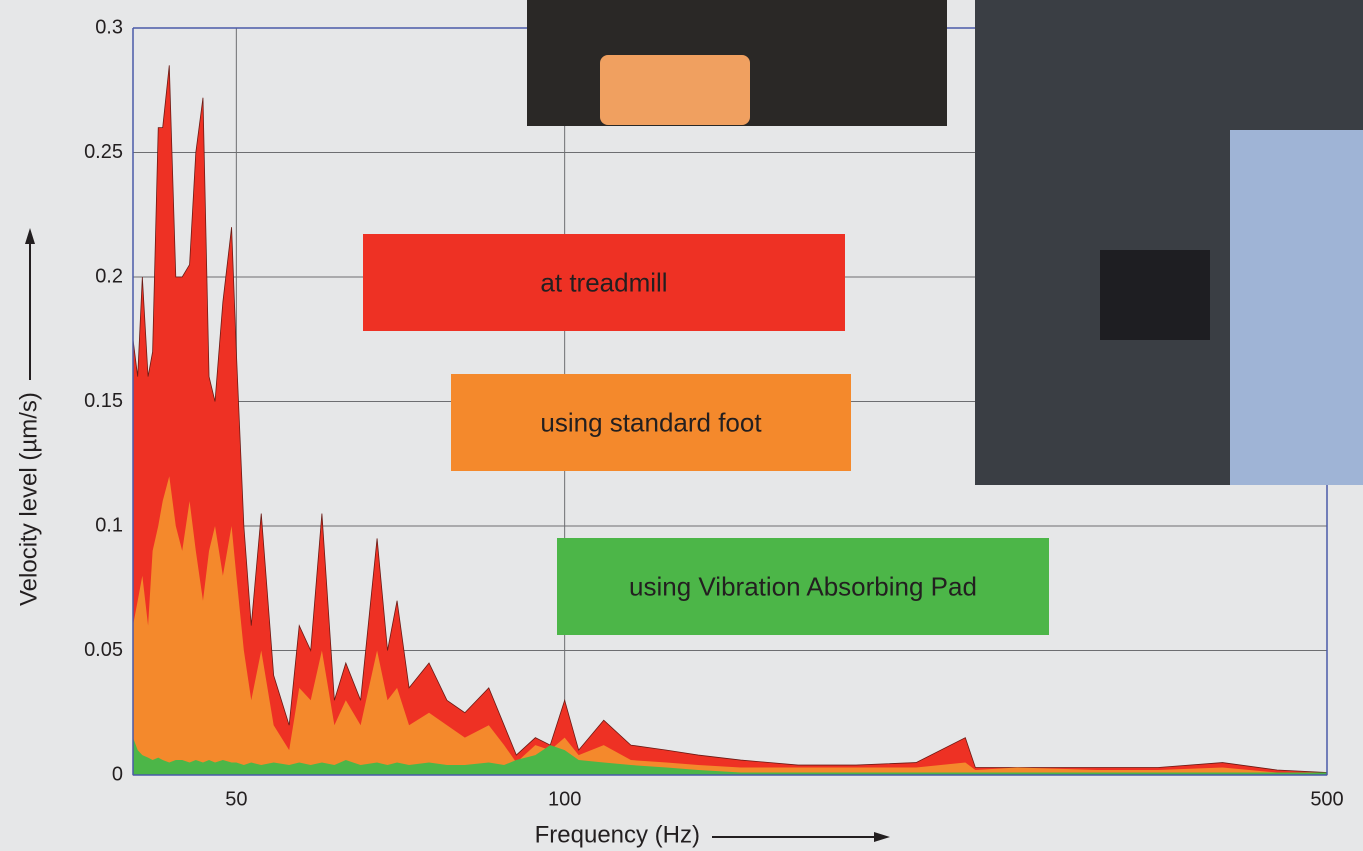  What do you see at coordinates (103, 650) in the screenshot?
I see `y-tick-label: 0.05` at bounding box center [103, 650].